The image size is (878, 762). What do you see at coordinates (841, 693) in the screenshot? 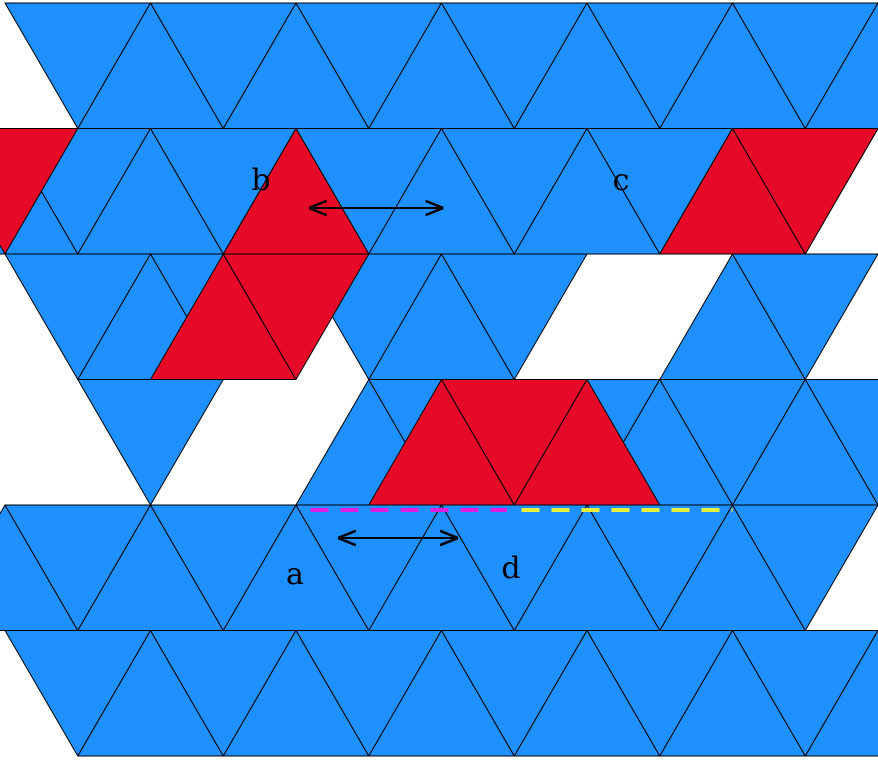
I see `blue-triangle-r5-c11` at bounding box center [841, 693].